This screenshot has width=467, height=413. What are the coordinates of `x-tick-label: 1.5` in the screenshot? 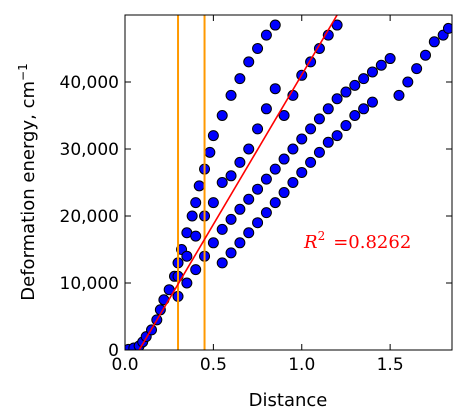 It's located at (390, 365).